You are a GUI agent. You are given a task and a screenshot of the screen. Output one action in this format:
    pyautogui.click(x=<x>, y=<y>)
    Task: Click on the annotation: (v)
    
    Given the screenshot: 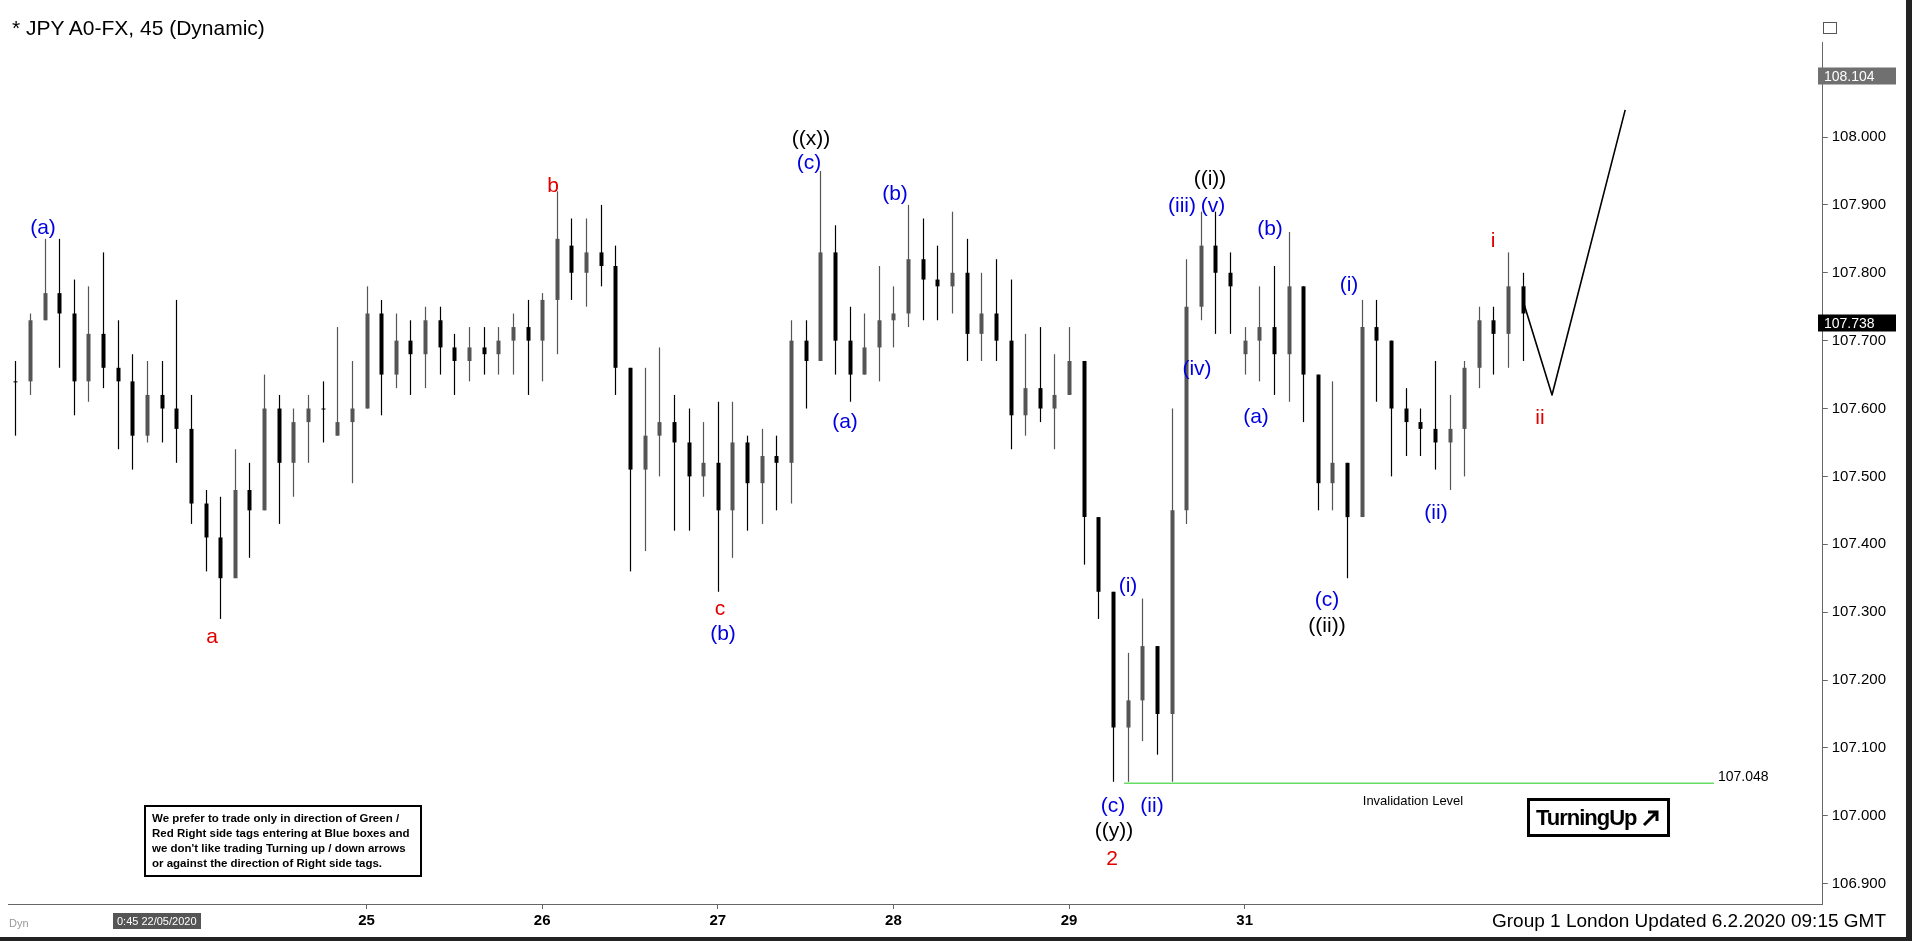 What is the action you would take?
    pyautogui.click(x=1213, y=204)
    